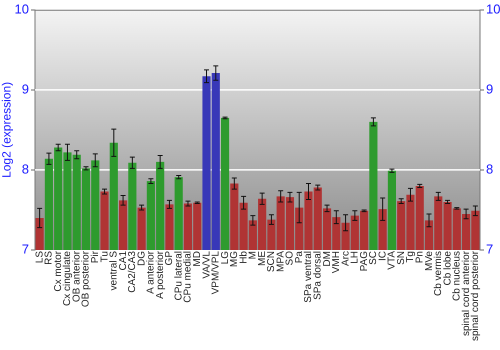 This screenshot has width=500, height=350. What do you see at coordinates (188, 277) in the screenshot?
I see `x-tick-label: CPu medial` at bounding box center [188, 277].